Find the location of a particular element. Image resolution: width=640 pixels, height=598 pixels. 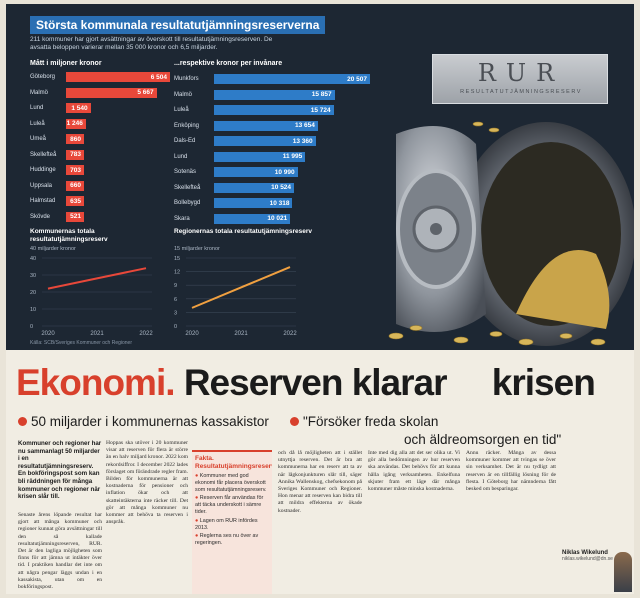

headline-section: Ekonomi. is located at coordinates (96, 382).